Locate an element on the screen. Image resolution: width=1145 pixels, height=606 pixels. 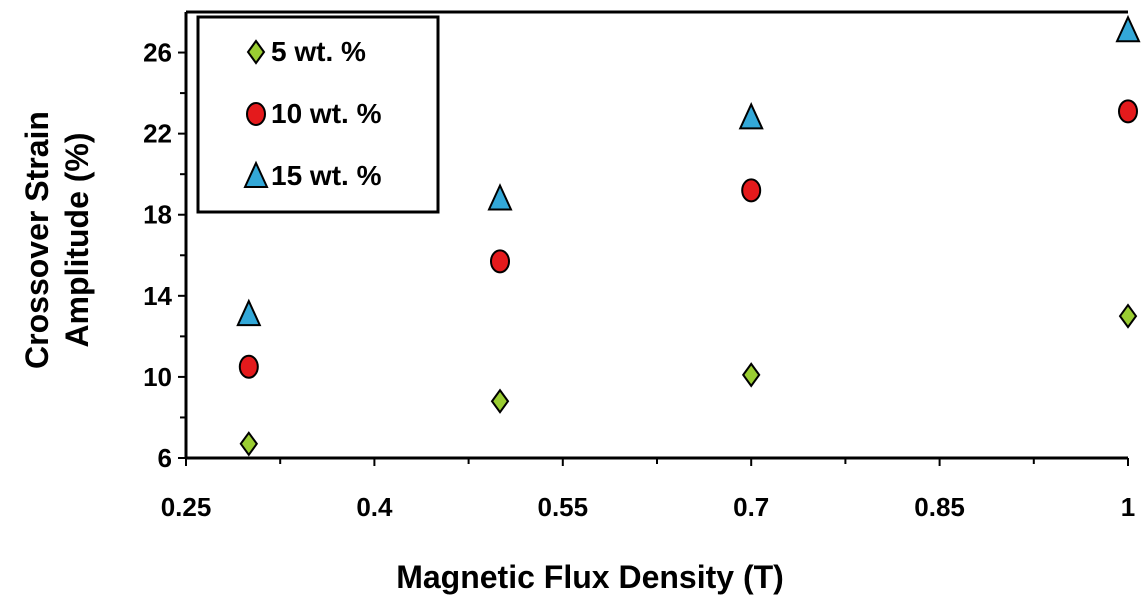
legend: 5 wt. % 10 wt. % 15 wt. % is located at coordinates (318, 114).